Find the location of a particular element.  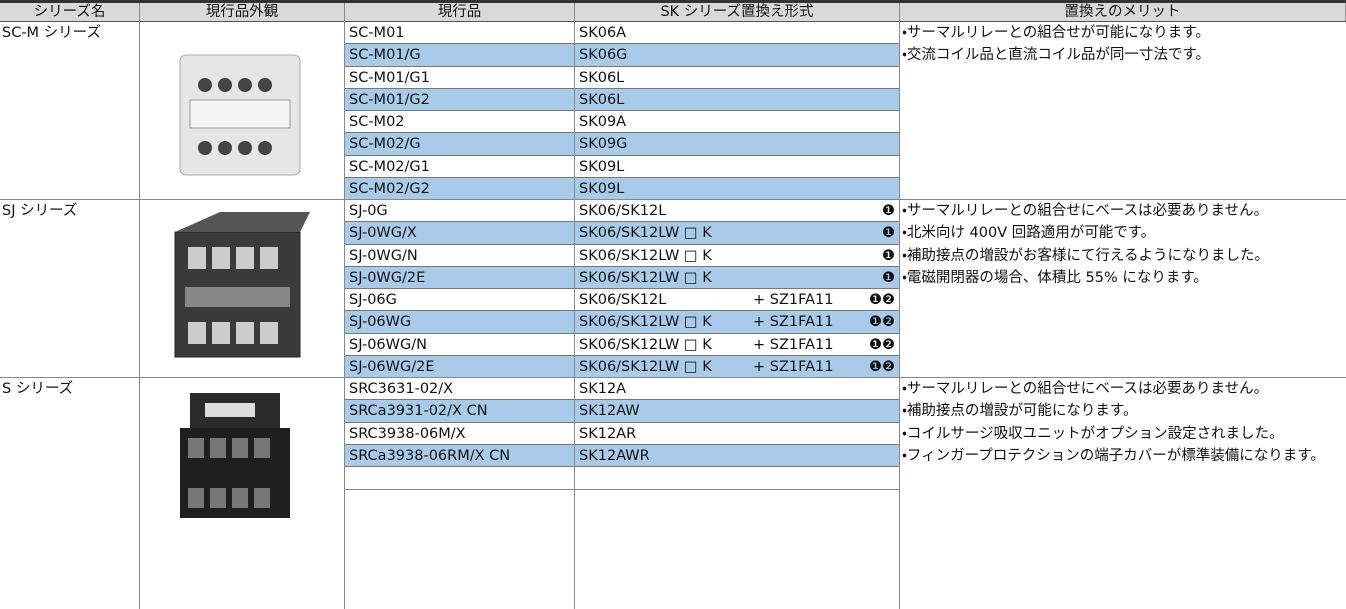

merit-text: ・サーマルリレーとの組合せが可能になります。 is located at coordinates (1056, 33).